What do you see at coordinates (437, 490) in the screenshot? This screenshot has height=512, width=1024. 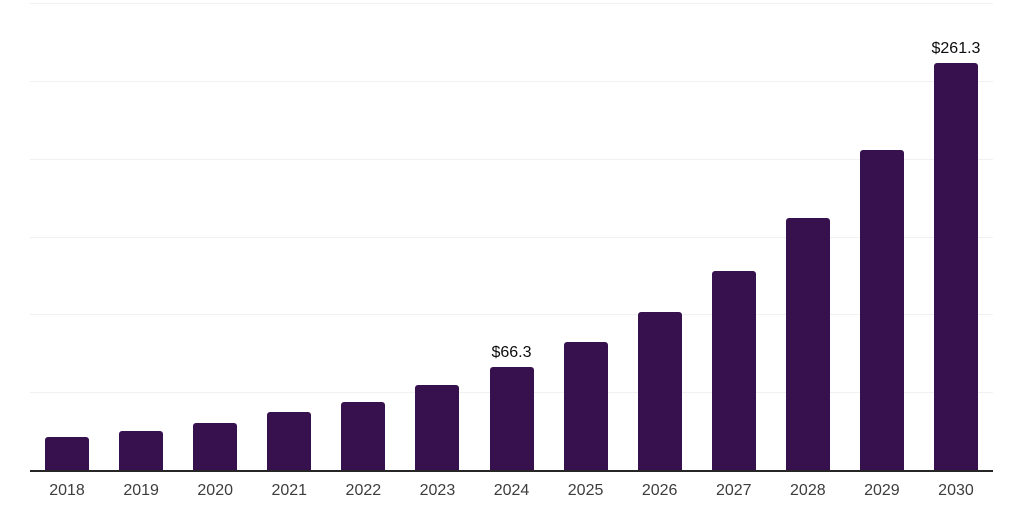 I see `x-tick-label-2023: 2023` at bounding box center [437, 490].